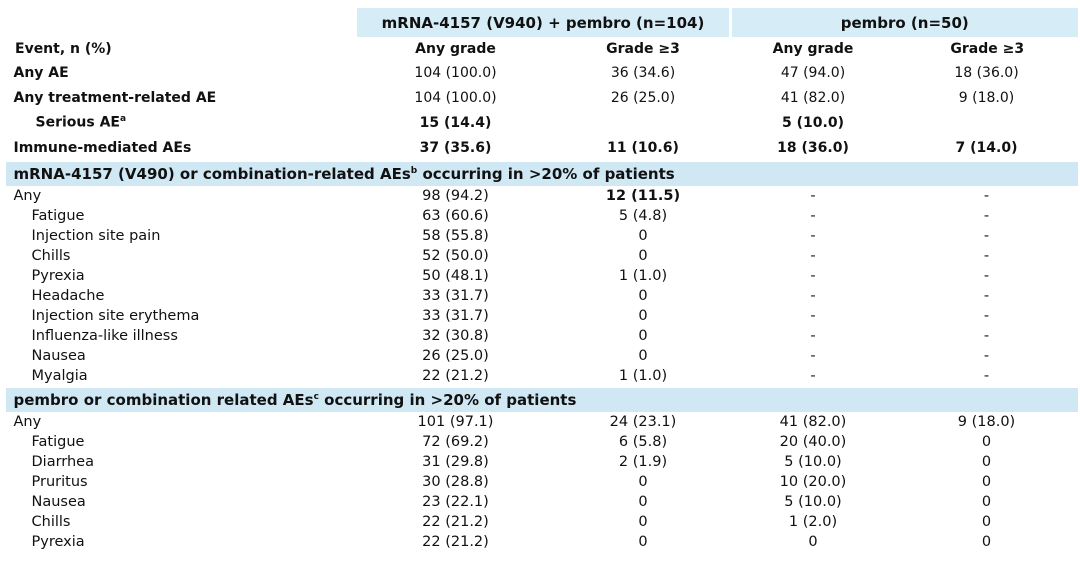  What do you see at coordinates (181, 462) in the screenshot?
I see `row-label: Diarrhea` at bounding box center [181, 462].